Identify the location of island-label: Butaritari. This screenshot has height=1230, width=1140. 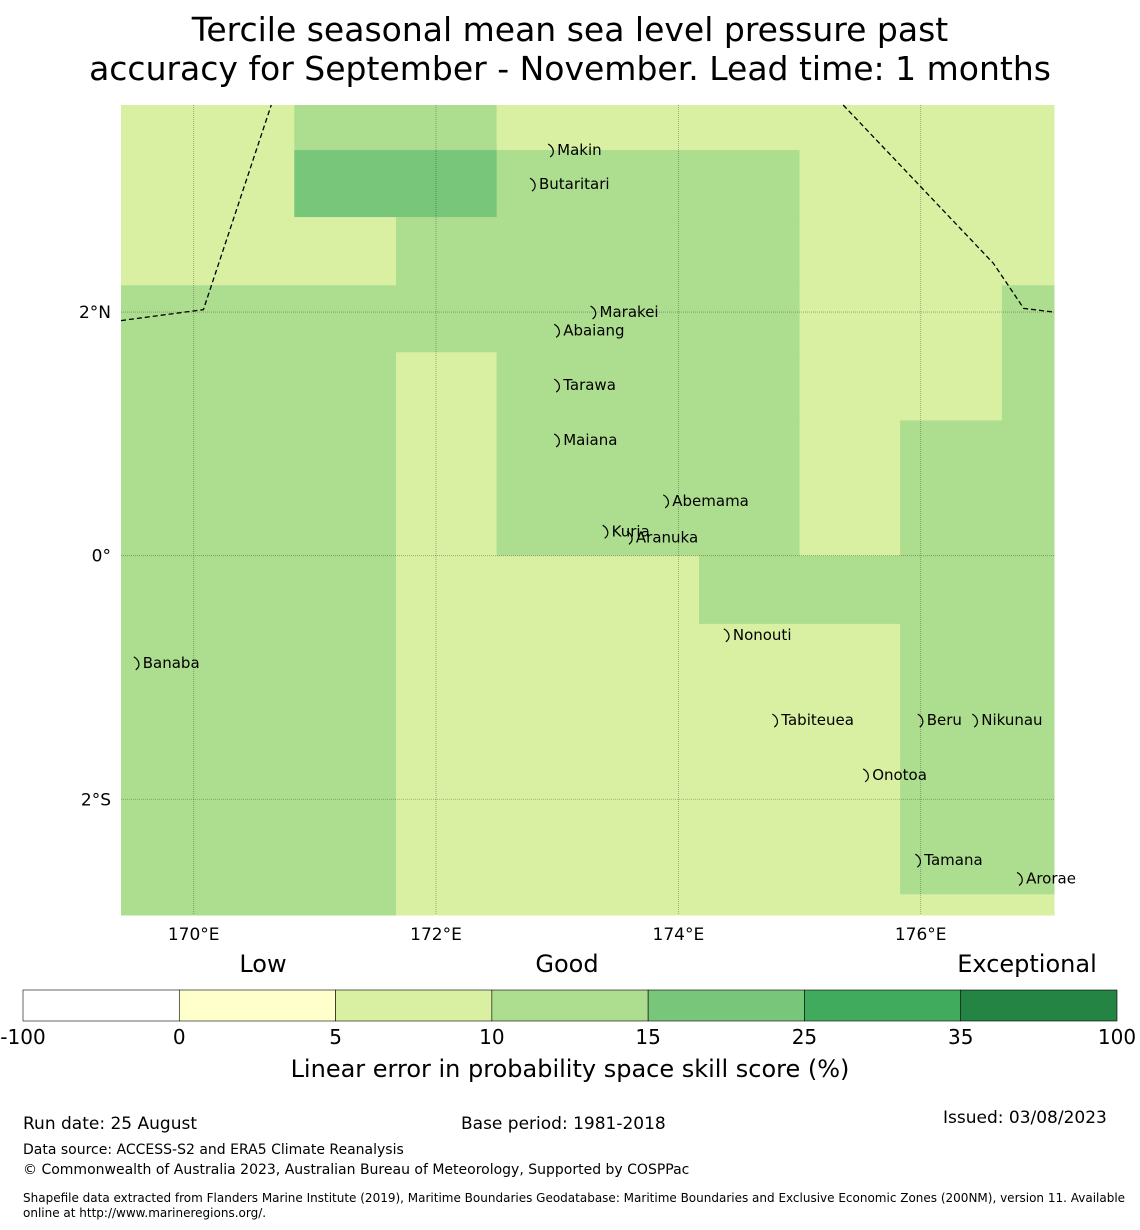
(574, 184).